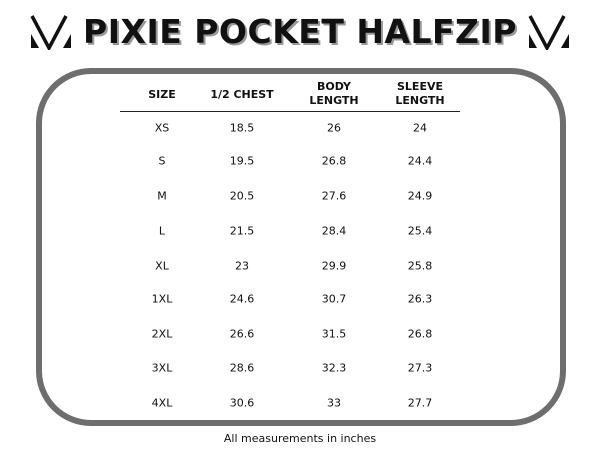 This screenshot has height=464, width=600. Describe the element at coordinates (242, 334) in the screenshot. I see `cell-chest: 26.6` at that location.